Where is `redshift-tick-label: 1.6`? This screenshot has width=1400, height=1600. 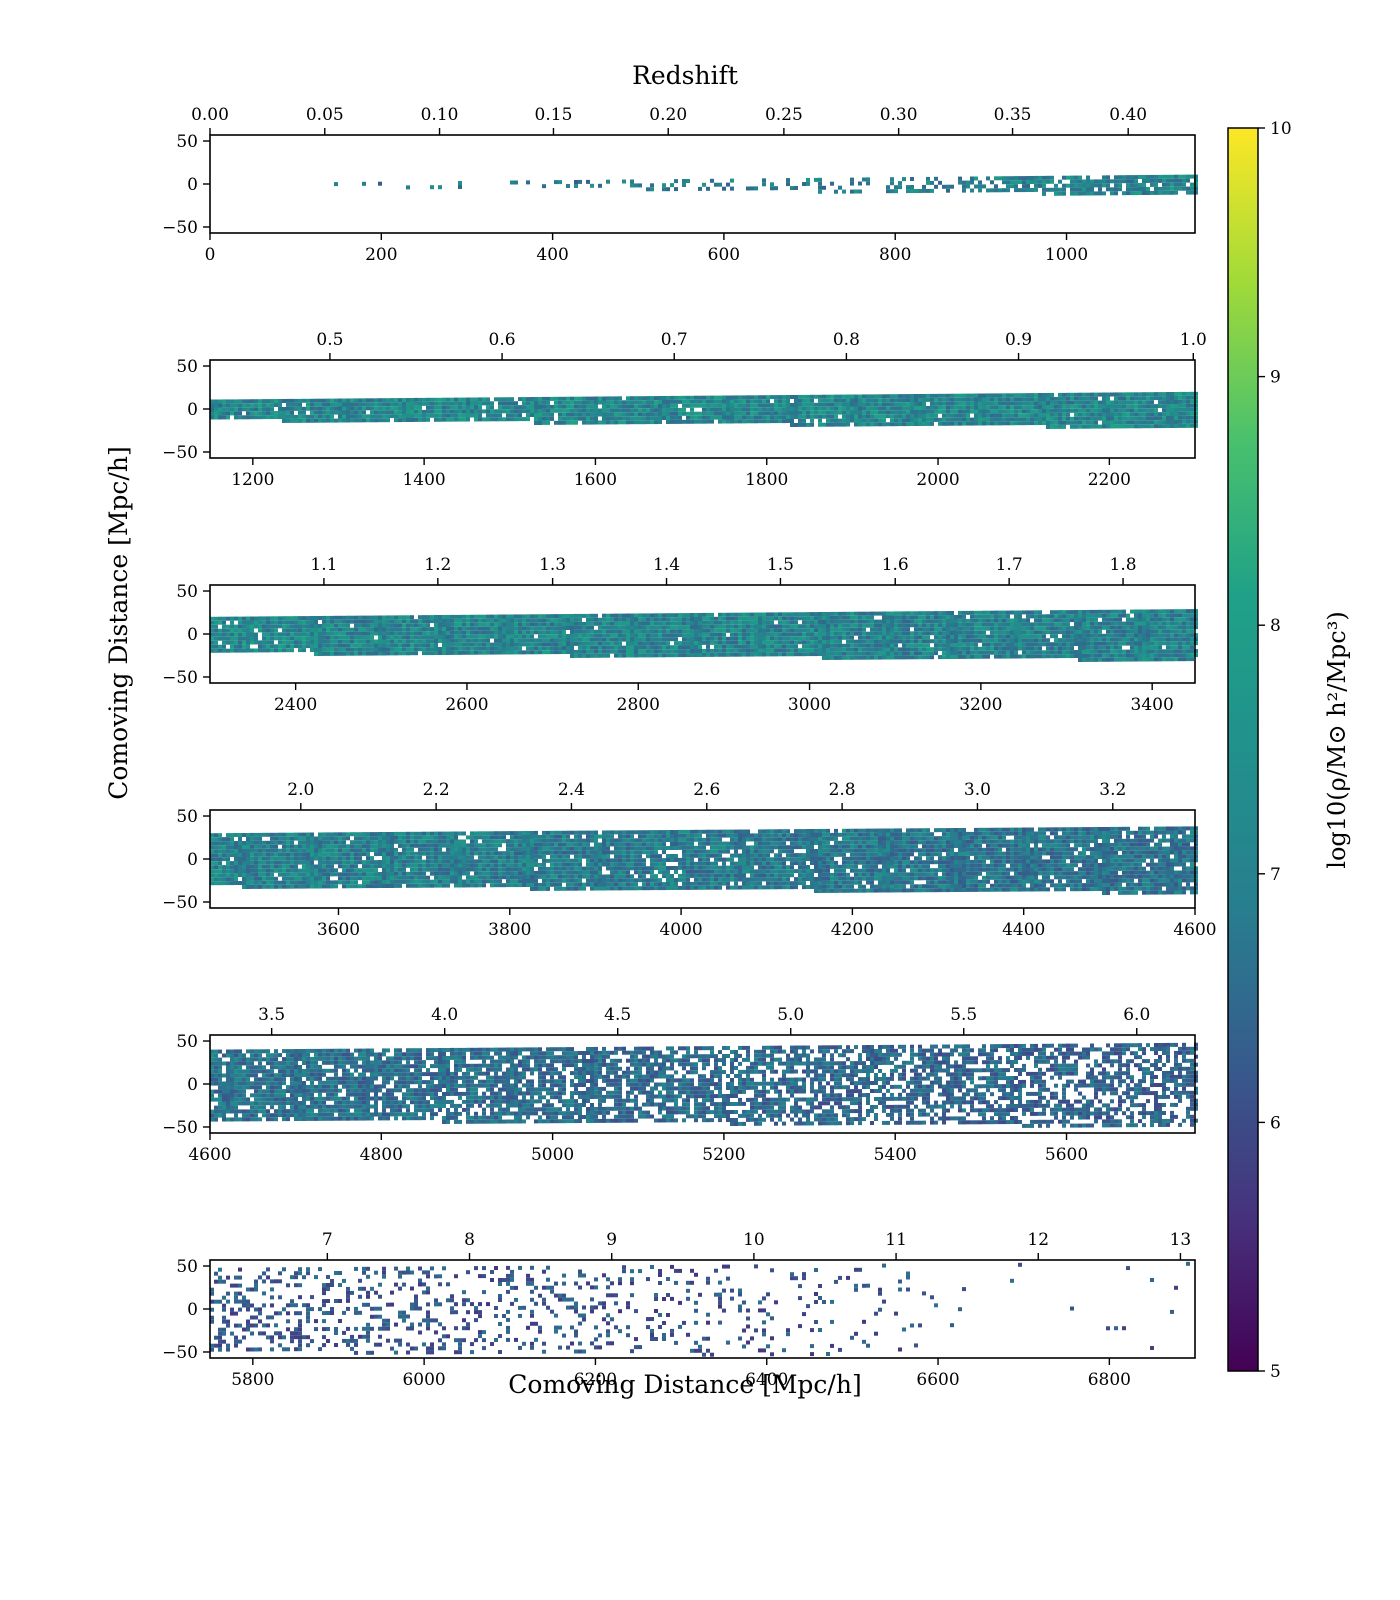 redshift-tick-label: 1.6 is located at coordinates (895, 565).